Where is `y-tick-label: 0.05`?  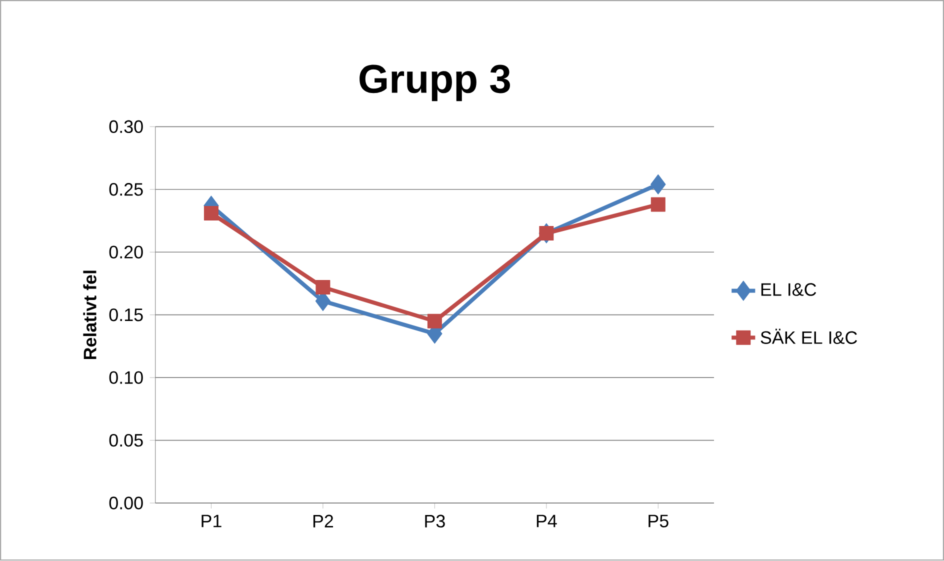 y-tick-label: 0.05 is located at coordinates (126, 440).